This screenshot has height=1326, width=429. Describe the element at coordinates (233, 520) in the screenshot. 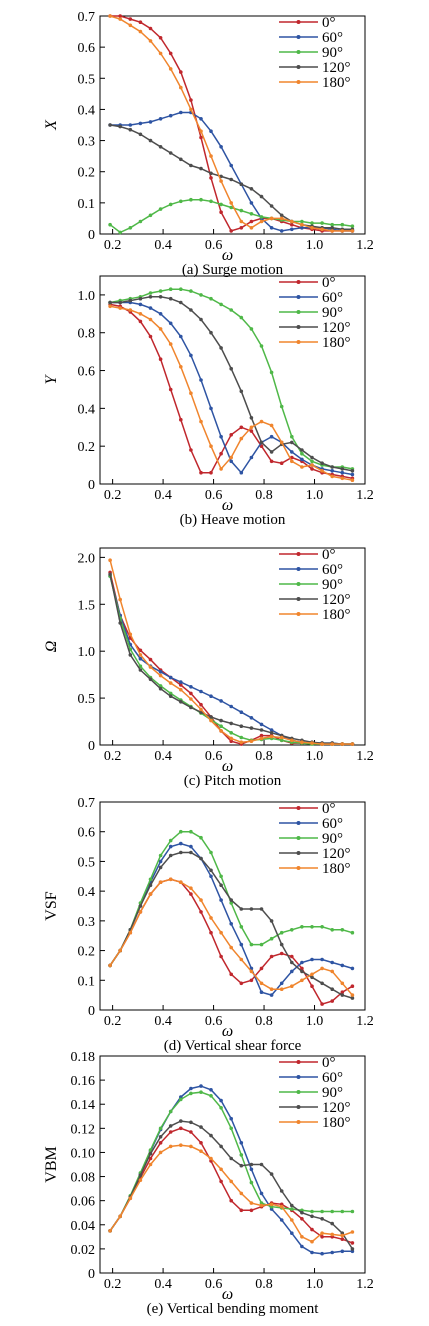

I see `panel-caption: (b) Heave motion` at that location.